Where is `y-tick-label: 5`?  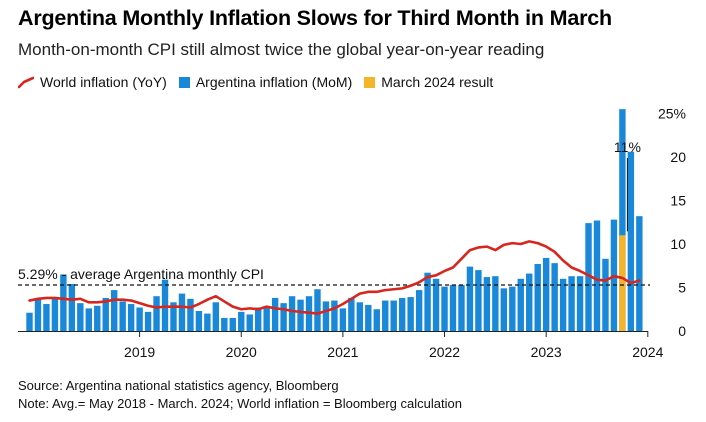 y-tick-label: 5 is located at coordinates (682, 288).